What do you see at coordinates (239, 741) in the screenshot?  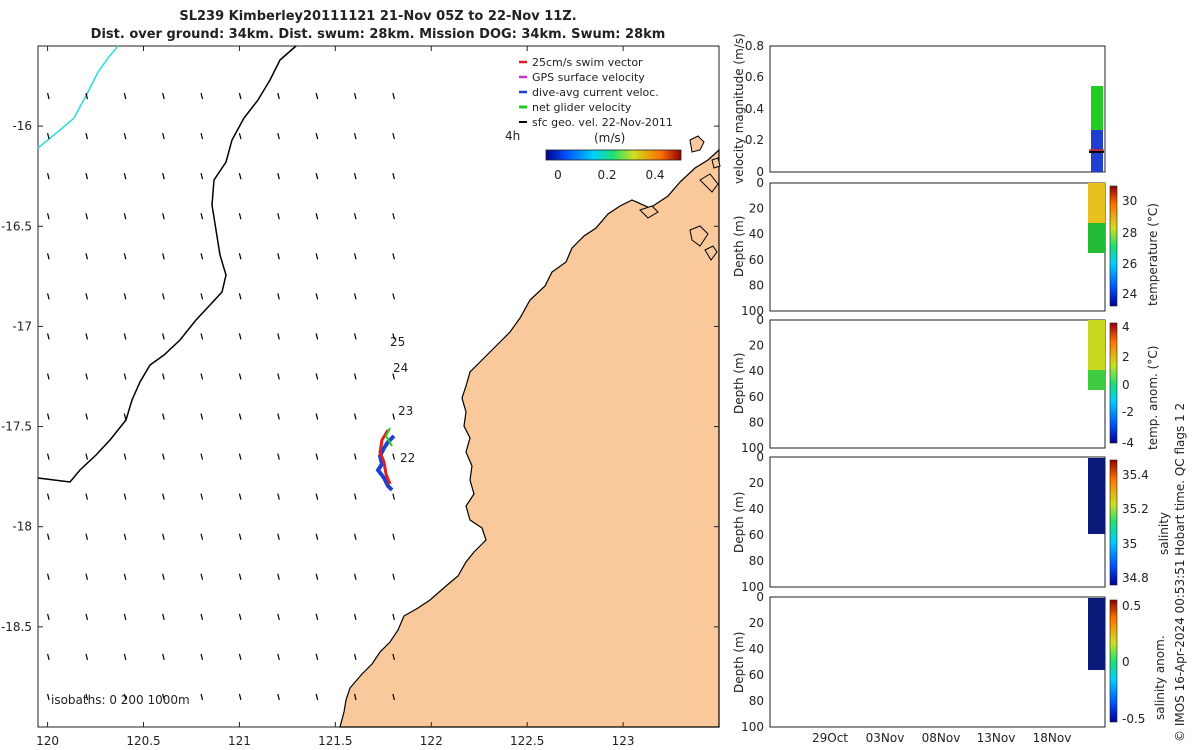 I see `lon-tick-label: 121` at bounding box center [239, 741].